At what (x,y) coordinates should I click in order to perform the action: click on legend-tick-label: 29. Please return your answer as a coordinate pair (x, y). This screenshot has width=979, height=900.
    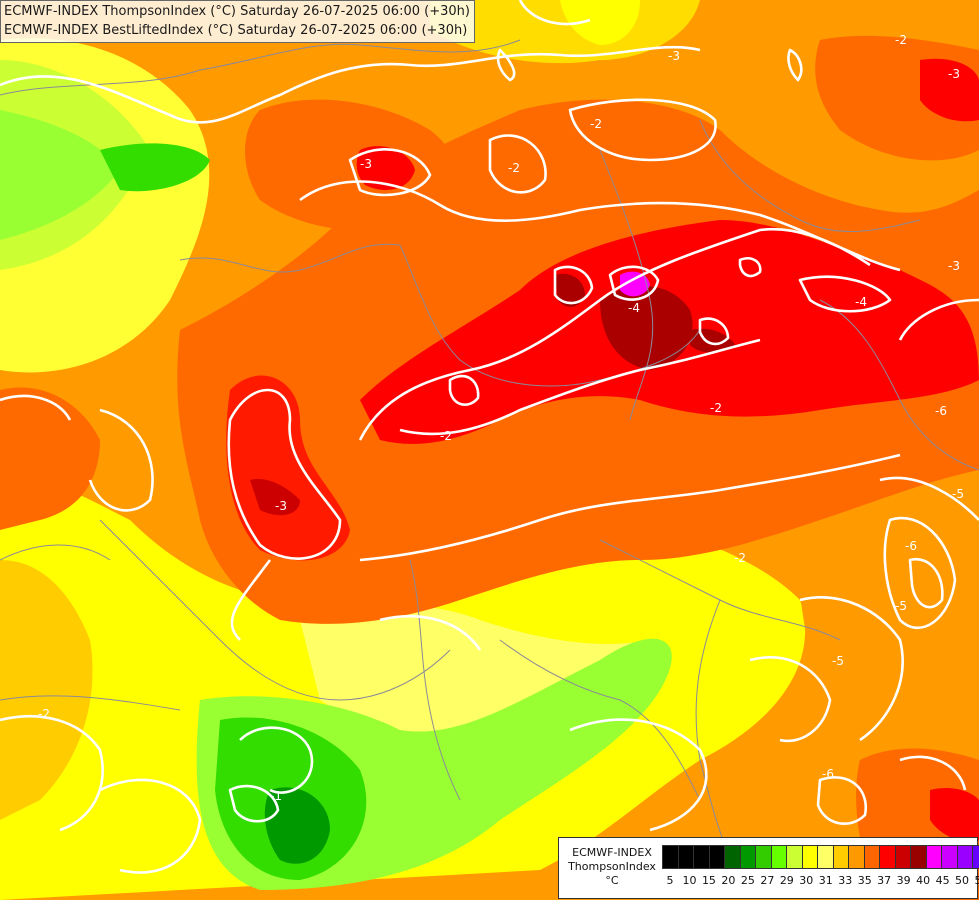
    Looking at the image, I should click on (786, 880).